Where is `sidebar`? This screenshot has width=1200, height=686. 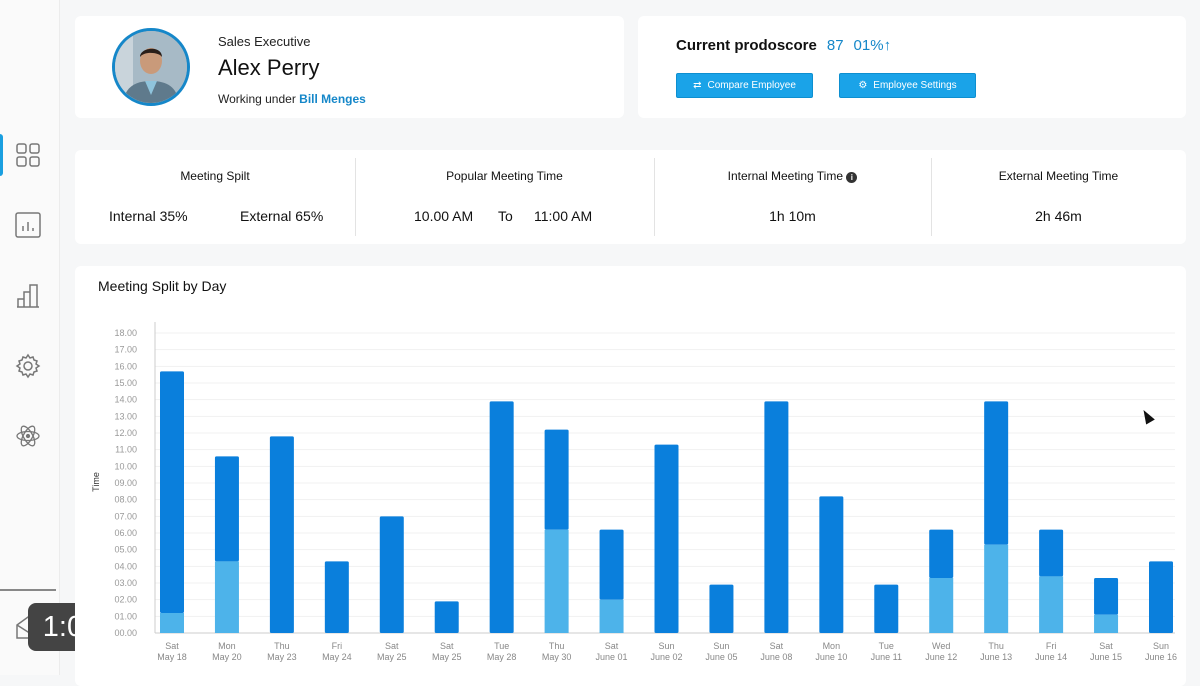 sidebar is located at coordinates (30, 337).